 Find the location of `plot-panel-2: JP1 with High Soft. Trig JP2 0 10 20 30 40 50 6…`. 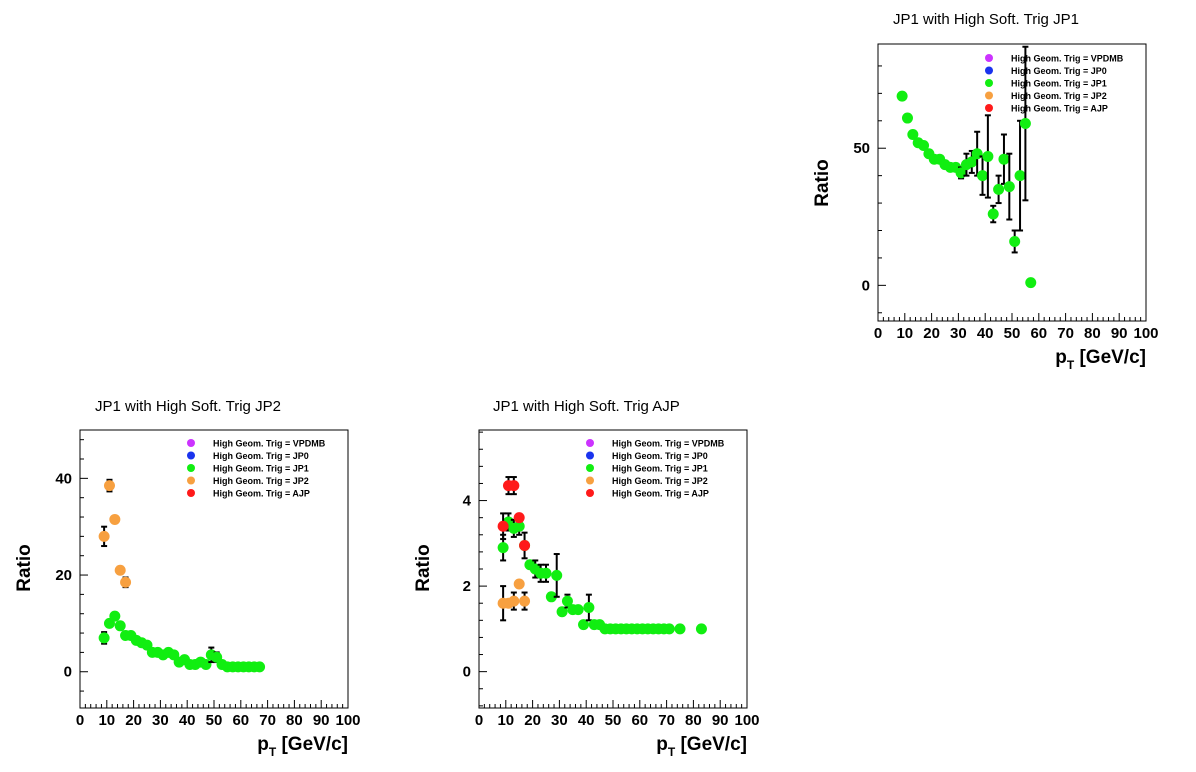

plot-panel-2: JP1 with High Soft. Trig JP2 0 10 20 30 40 50 6… is located at coordinates (187, 578).